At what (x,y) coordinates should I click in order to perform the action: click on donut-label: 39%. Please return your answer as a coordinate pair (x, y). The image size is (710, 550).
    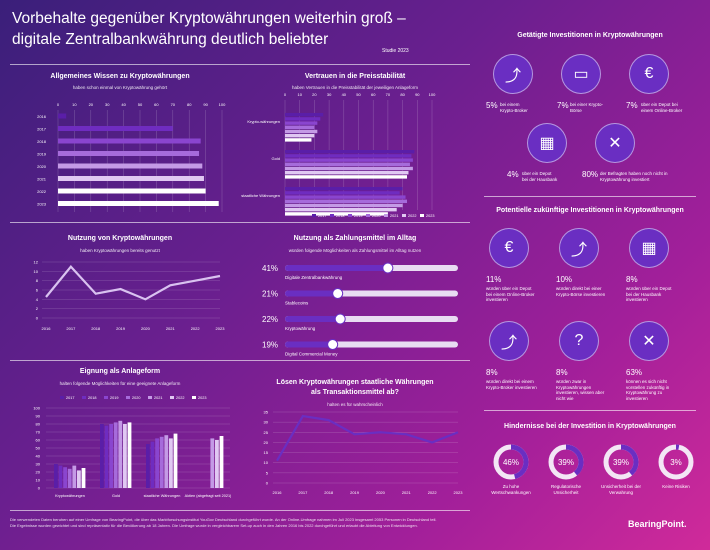
    Looking at the image, I should click on (621, 462).